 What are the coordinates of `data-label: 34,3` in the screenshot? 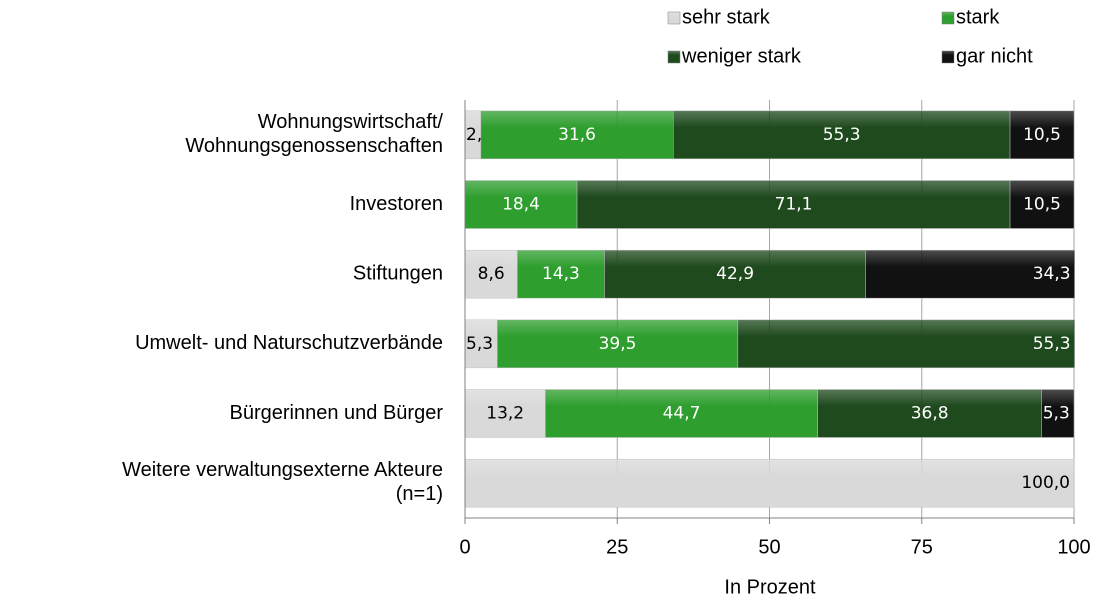 It's located at (1052, 274).